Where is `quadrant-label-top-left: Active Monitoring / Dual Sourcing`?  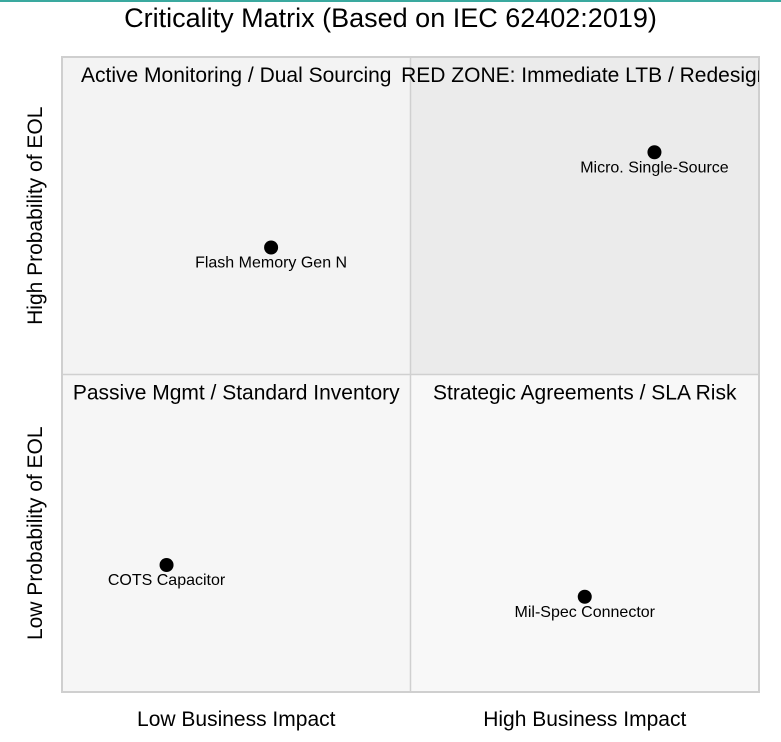 quadrant-label-top-left: Active Monitoring / Dual Sourcing is located at coordinates (236, 75).